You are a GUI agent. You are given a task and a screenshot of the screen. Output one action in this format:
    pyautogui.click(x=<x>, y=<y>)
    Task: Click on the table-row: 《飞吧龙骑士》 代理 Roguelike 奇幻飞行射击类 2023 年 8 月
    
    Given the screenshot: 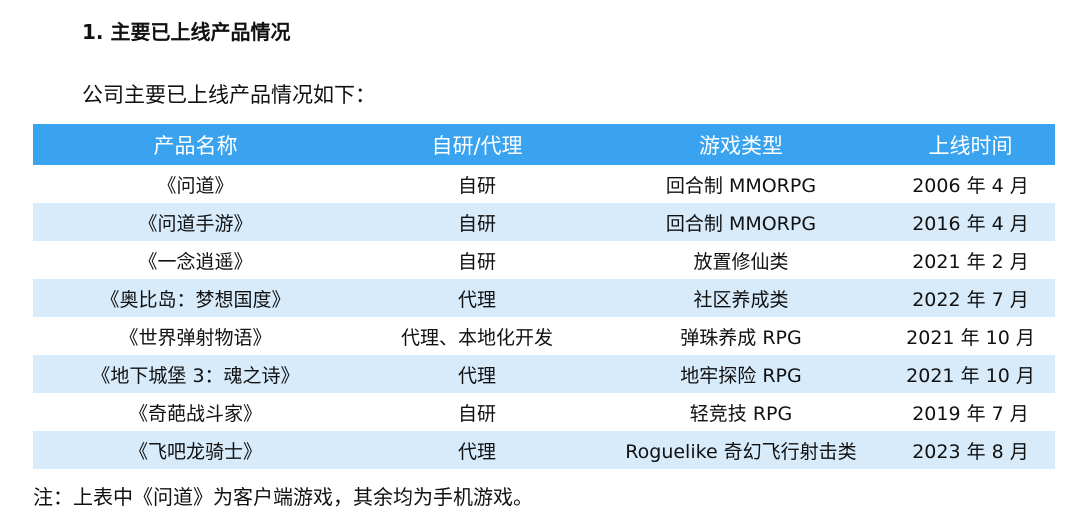 What is the action you would take?
    pyautogui.click(x=544, y=450)
    